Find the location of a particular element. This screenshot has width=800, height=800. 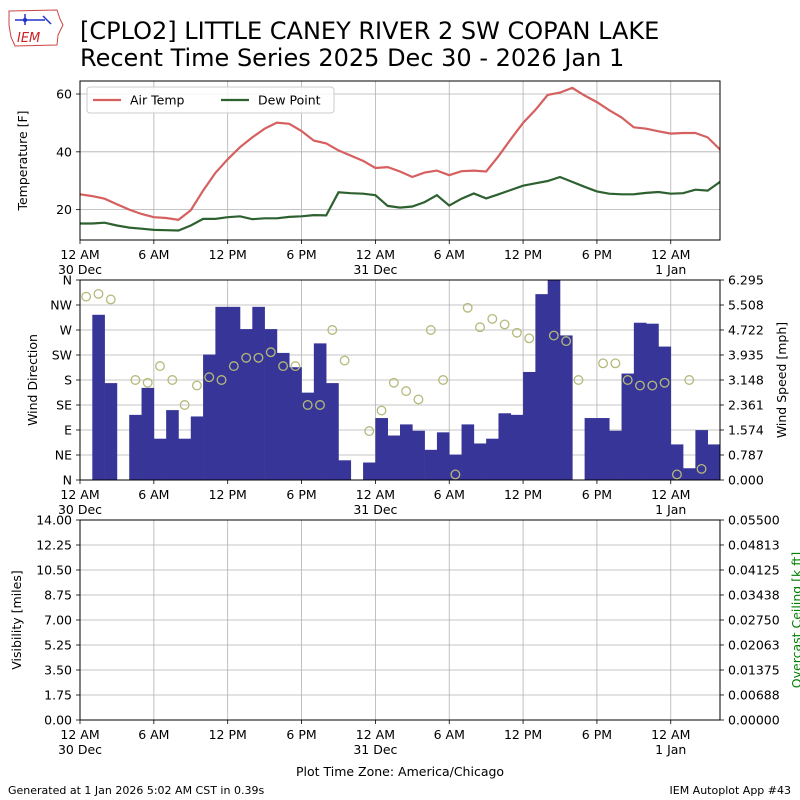

wind-speed-tick-label: 2.361 is located at coordinates (746, 404).